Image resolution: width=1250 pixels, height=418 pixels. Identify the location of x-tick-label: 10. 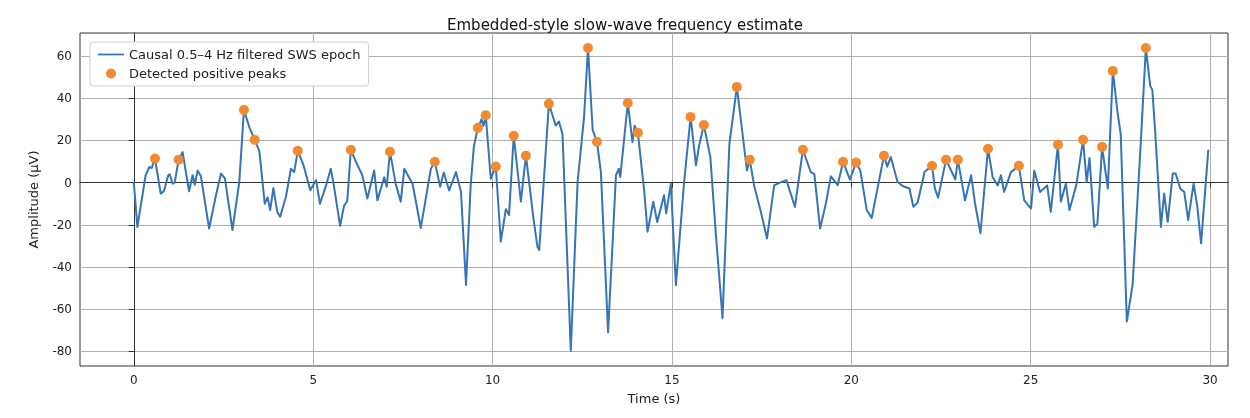
(492, 380).